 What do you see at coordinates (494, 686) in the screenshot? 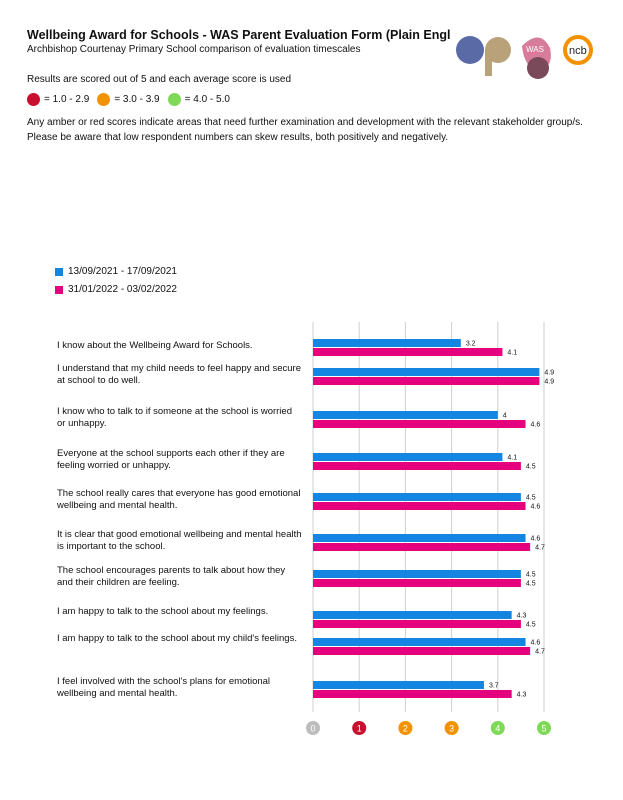
I see `data-label: 3.7` at bounding box center [494, 686].